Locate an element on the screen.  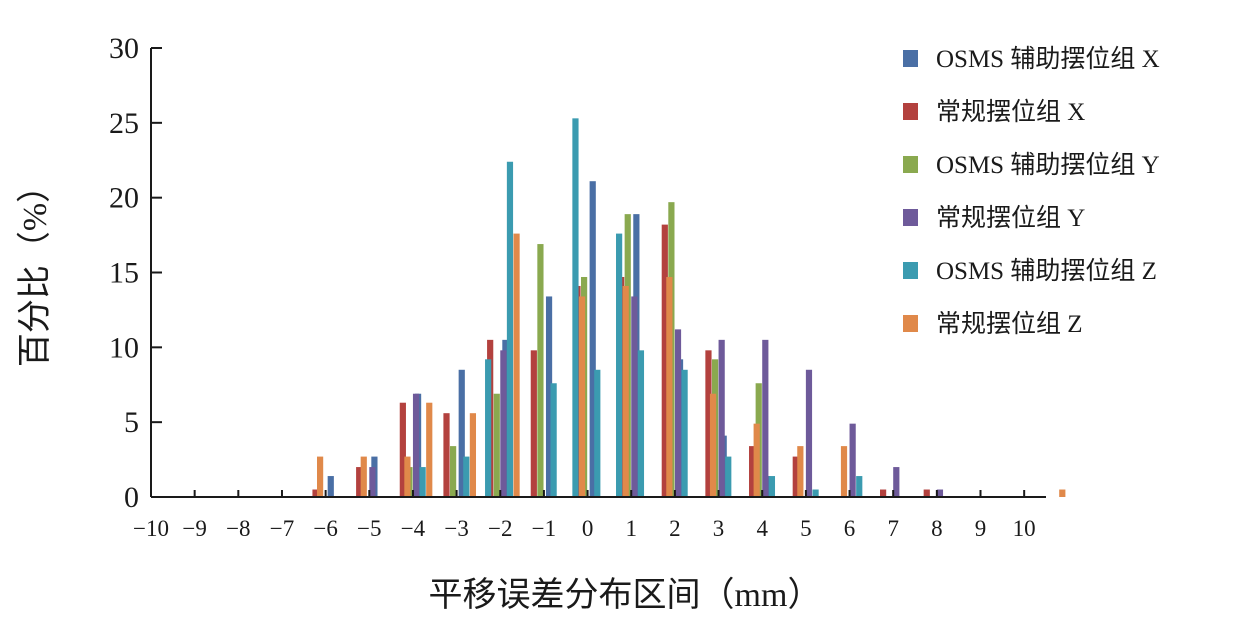
x-tick-label: 6 is located at coordinates (850, 528).